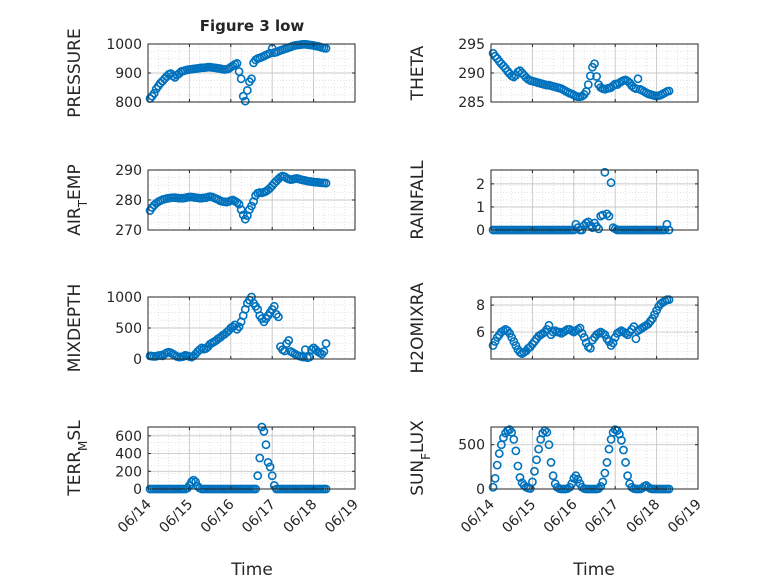 The height and width of the screenshot is (583, 778). What do you see at coordinates (128, 472) in the screenshot?
I see `y-tick-label: 200` at bounding box center [128, 472].